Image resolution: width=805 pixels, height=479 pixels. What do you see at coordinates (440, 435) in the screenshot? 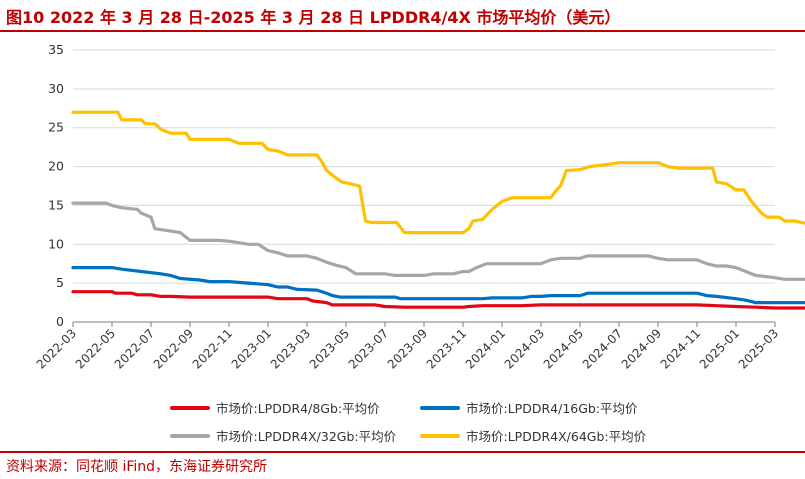
I see `legend-swatch-lpddr4x-64gb` at bounding box center [440, 435].